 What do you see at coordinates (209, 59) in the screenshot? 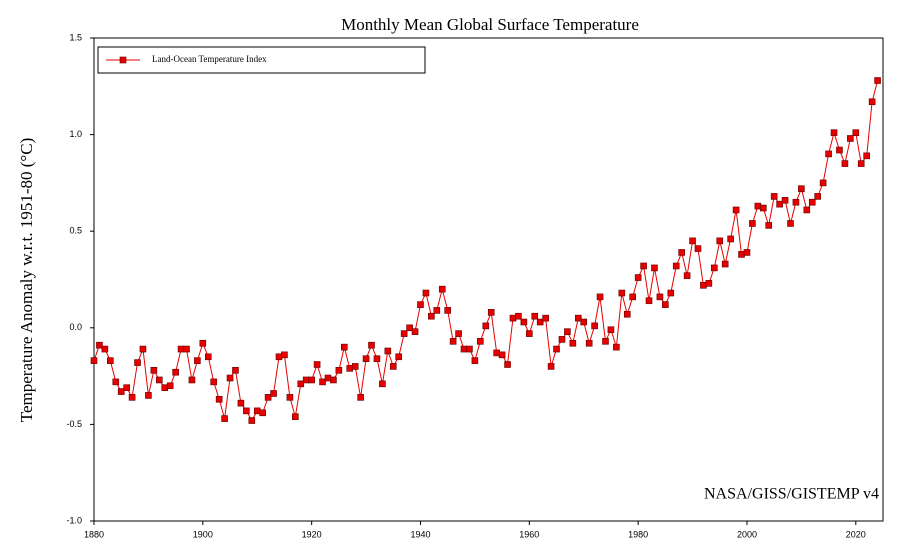
I see `legend-label: Land-Ocean Temperature Index` at bounding box center [209, 59].